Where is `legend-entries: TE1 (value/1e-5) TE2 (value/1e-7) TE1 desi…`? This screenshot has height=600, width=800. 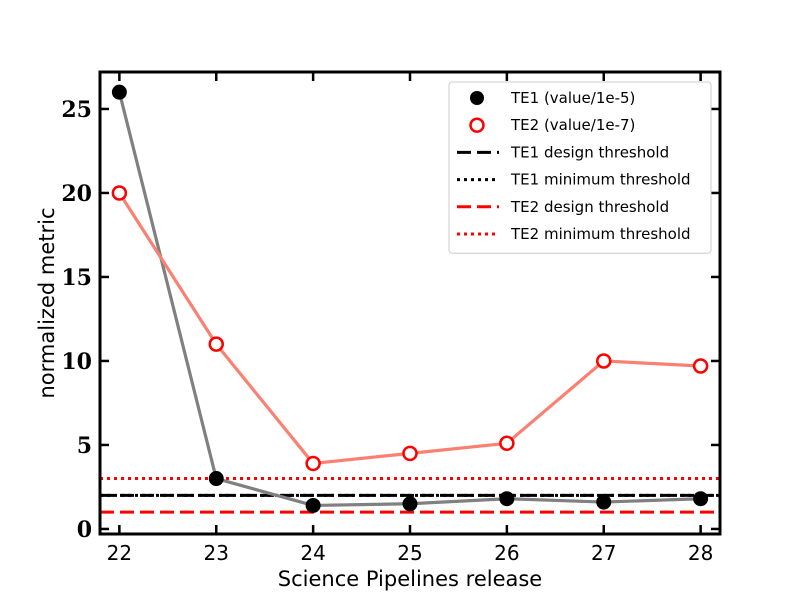
legend-entries: TE1 (value/1e-5) TE2 (value/1e-7) TE1 desi… is located at coordinates (574, 166).